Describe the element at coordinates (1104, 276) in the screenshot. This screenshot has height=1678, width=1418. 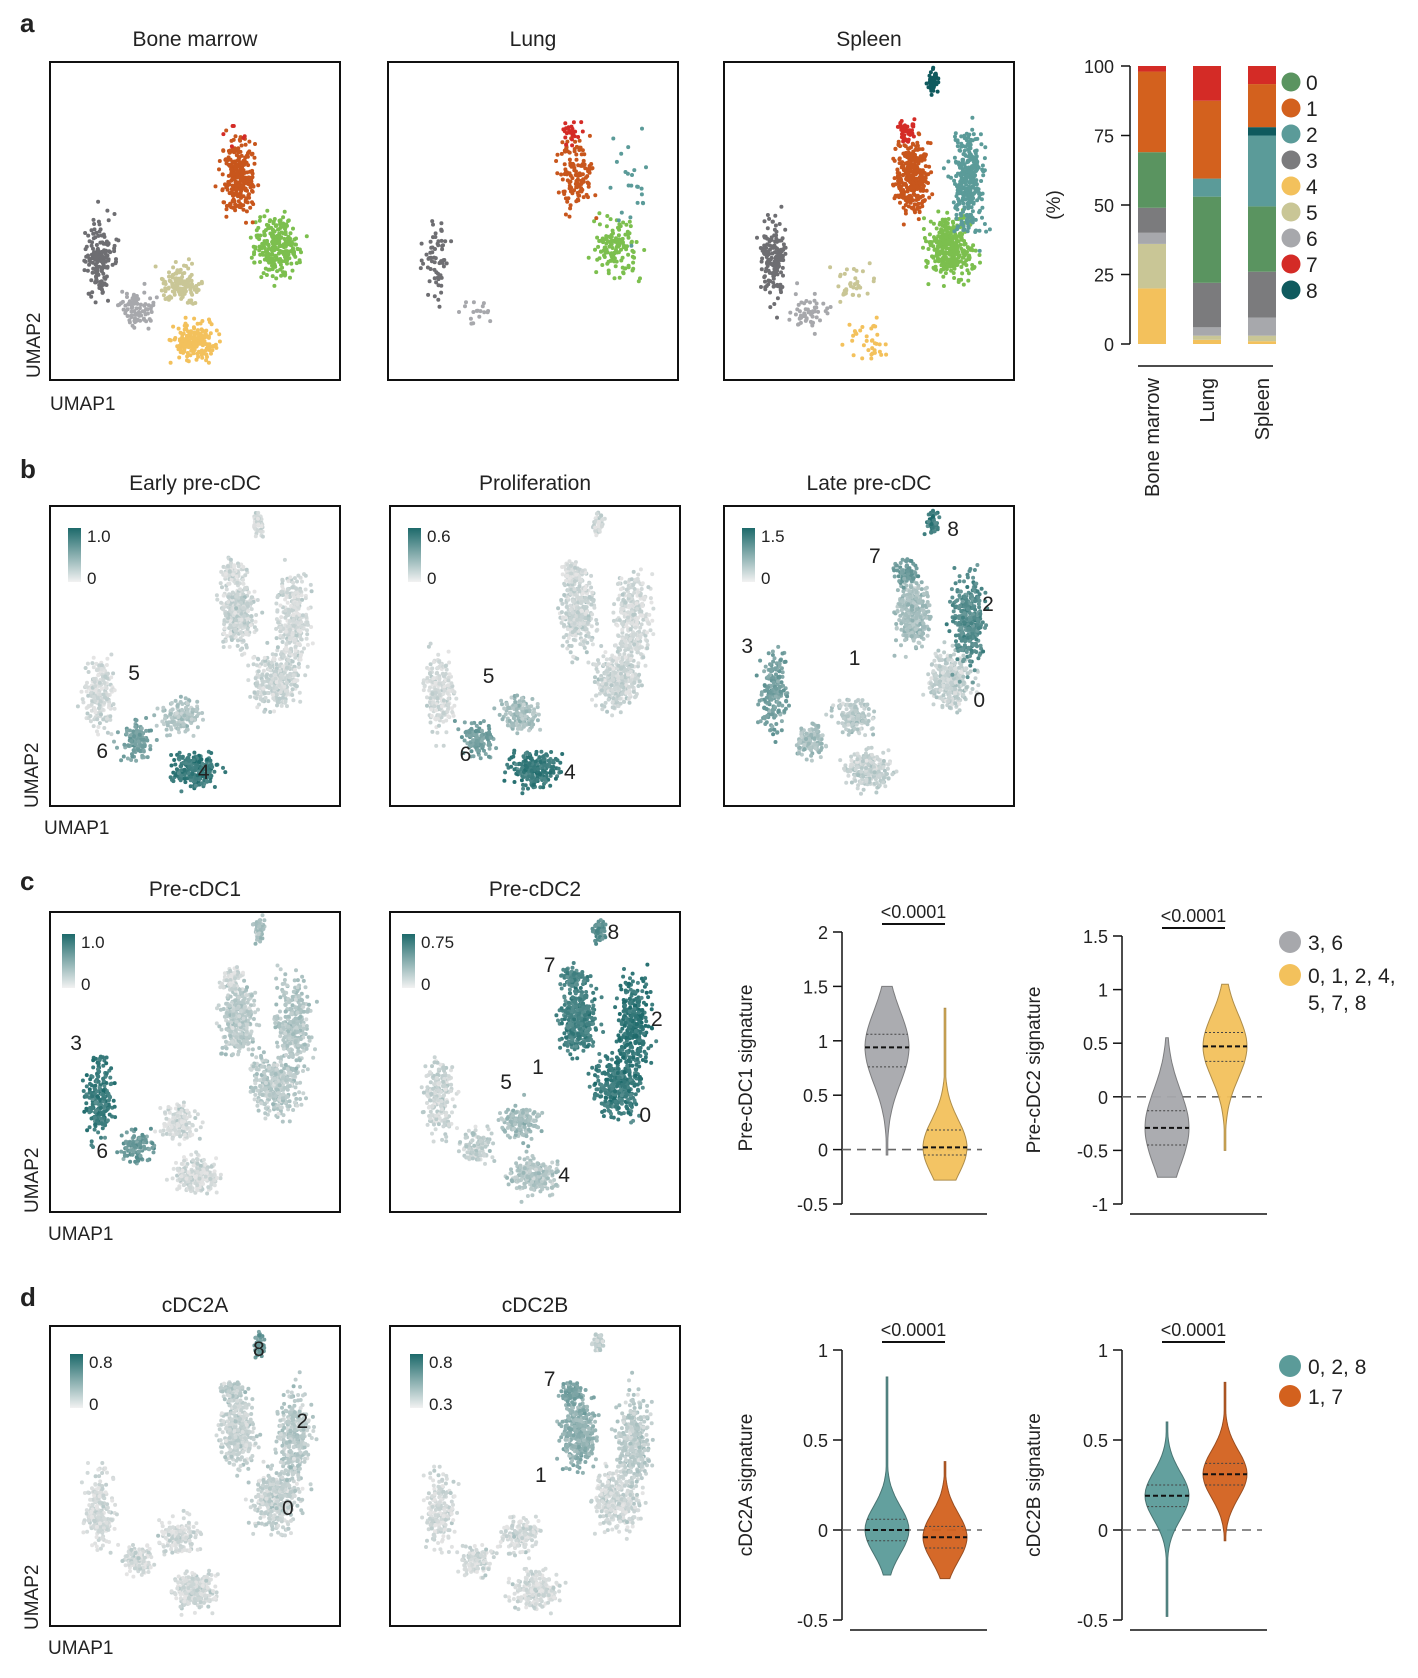
I see `bar-y-tick-label: 25` at that location.